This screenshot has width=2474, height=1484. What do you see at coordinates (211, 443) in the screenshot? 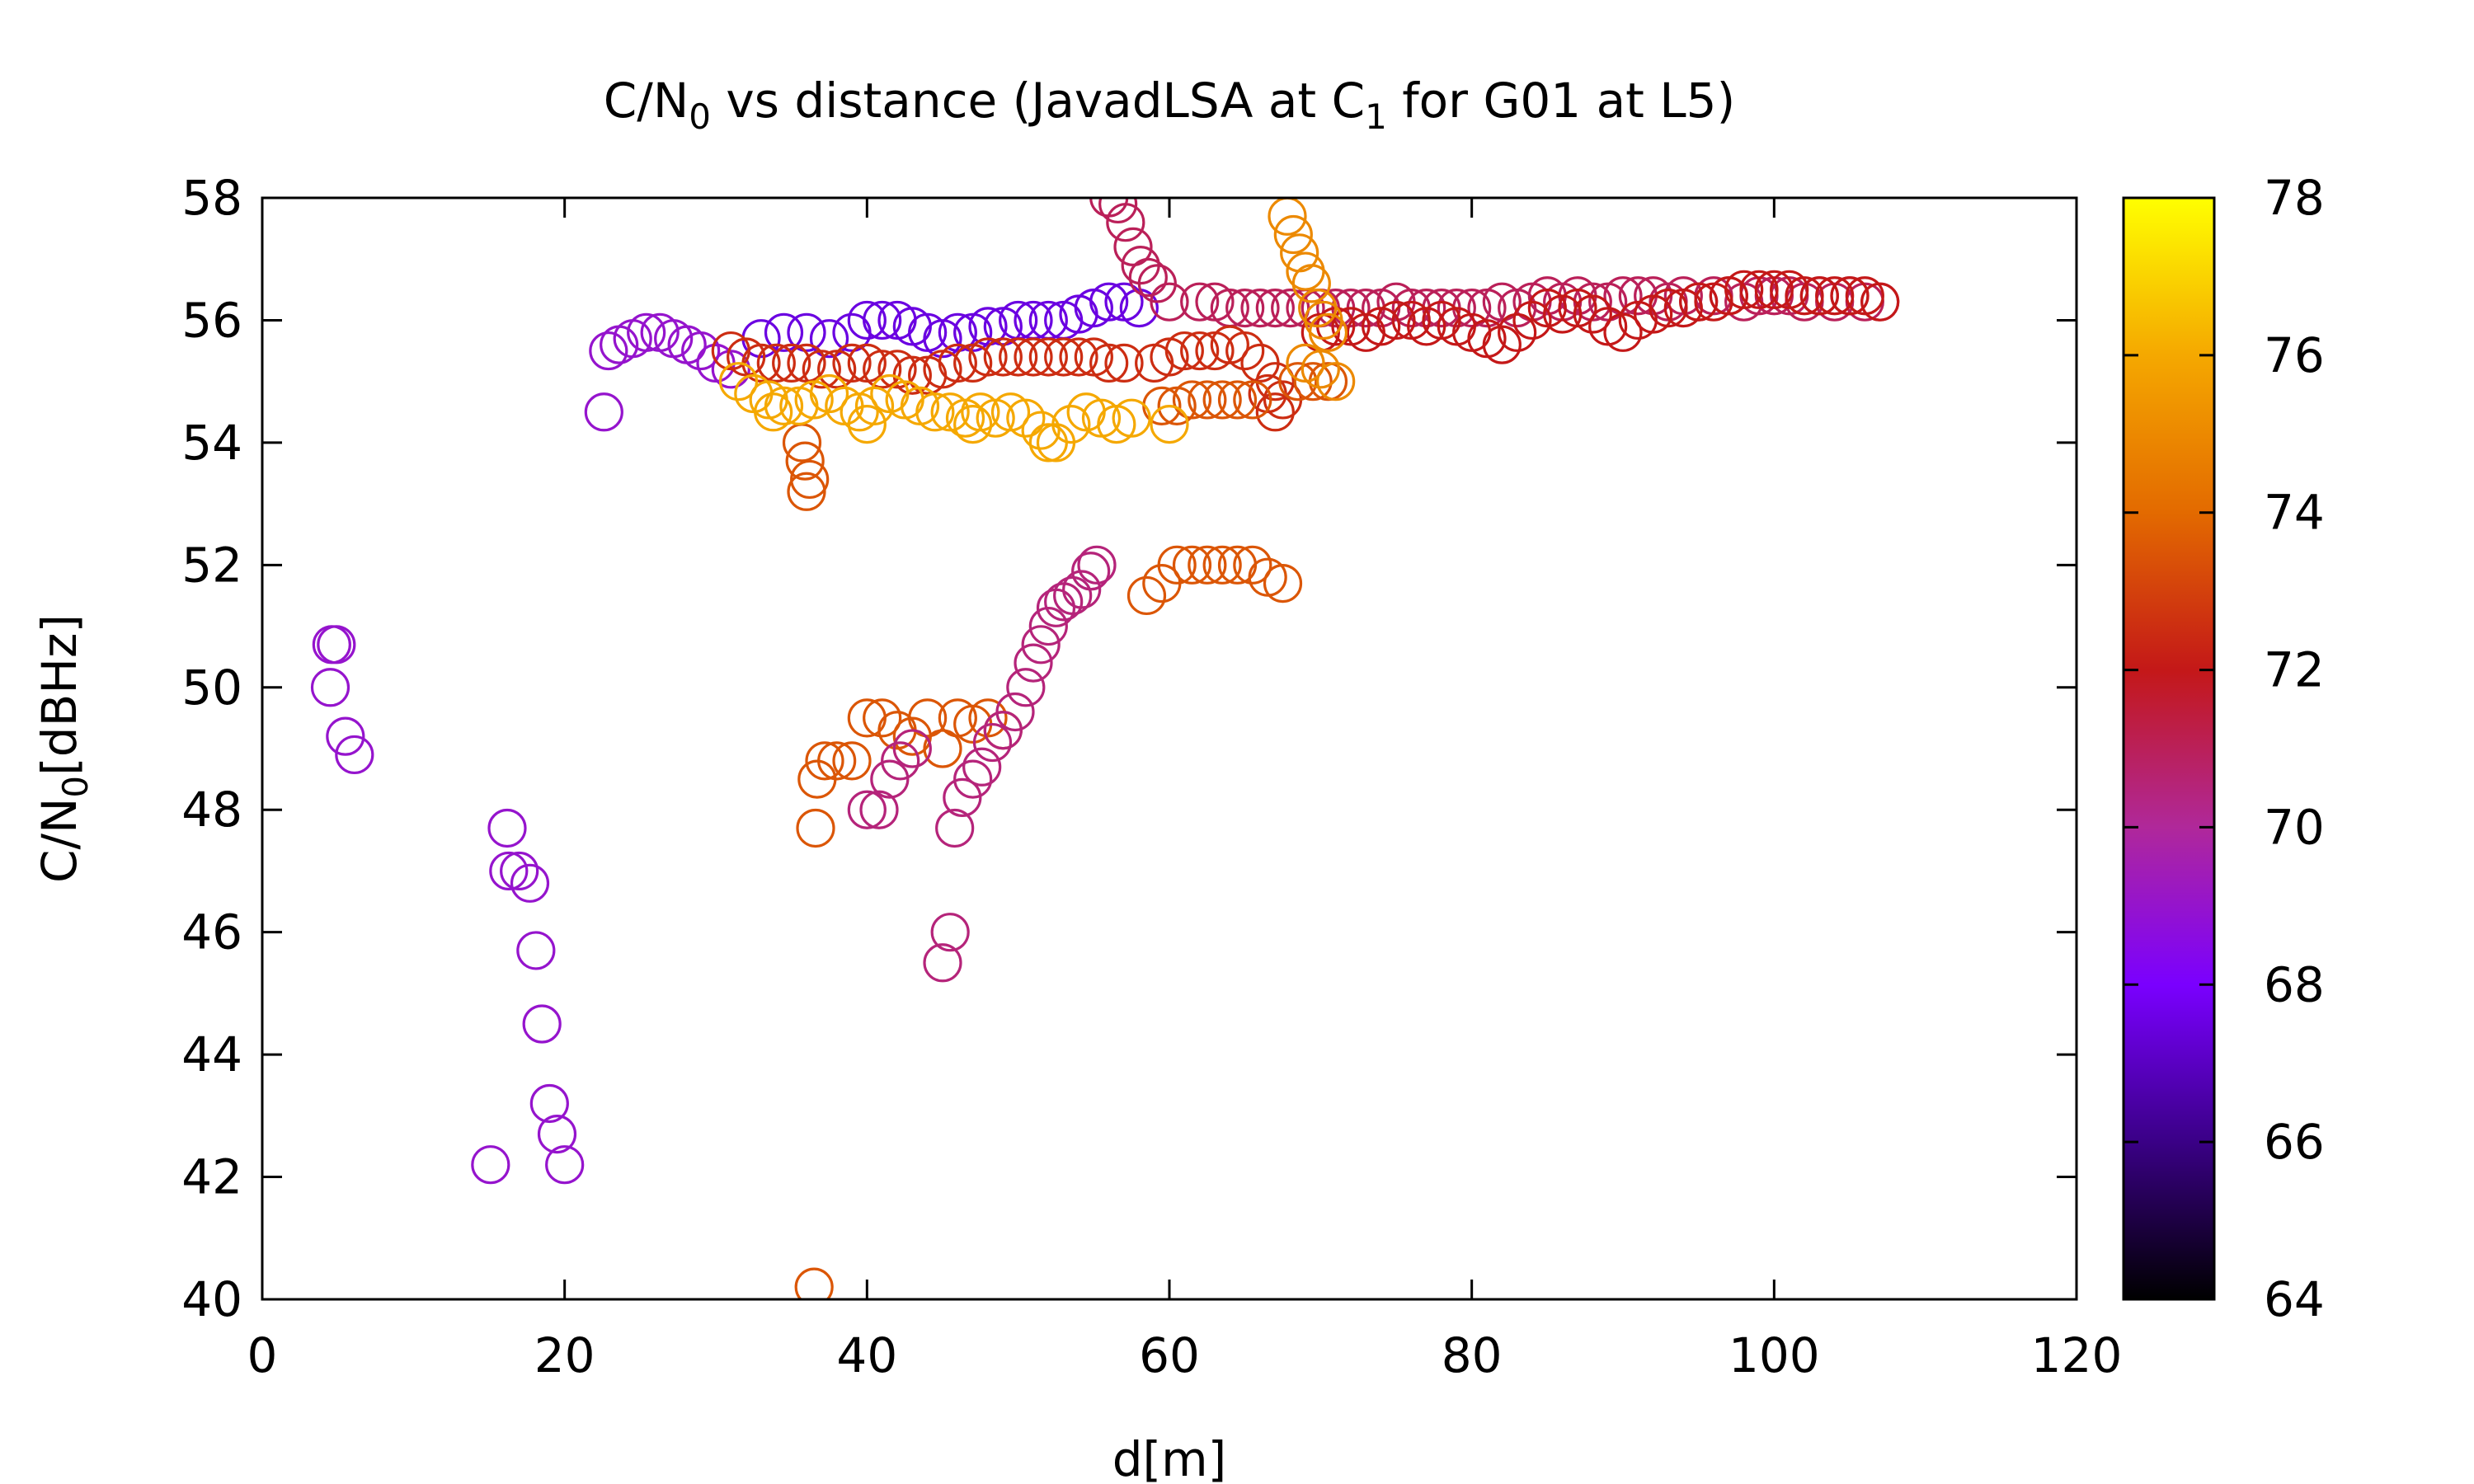
I see `y-tick-label: 54` at bounding box center [211, 443].